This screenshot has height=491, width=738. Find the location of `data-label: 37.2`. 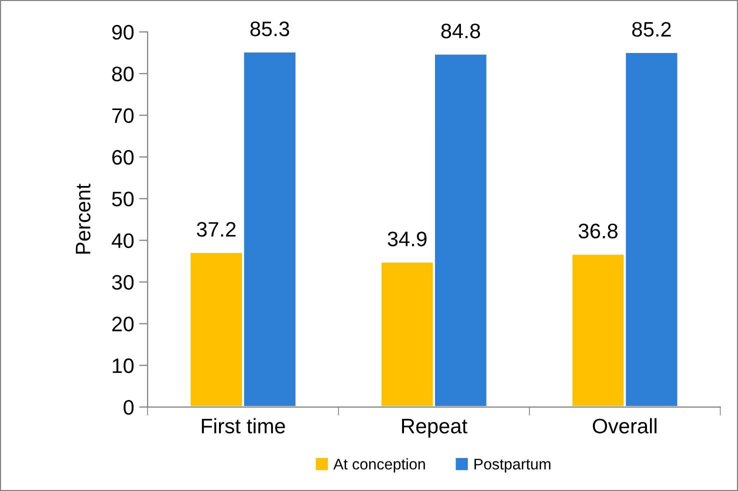

data-label: 37.2 is located at coordinates (216, 229).